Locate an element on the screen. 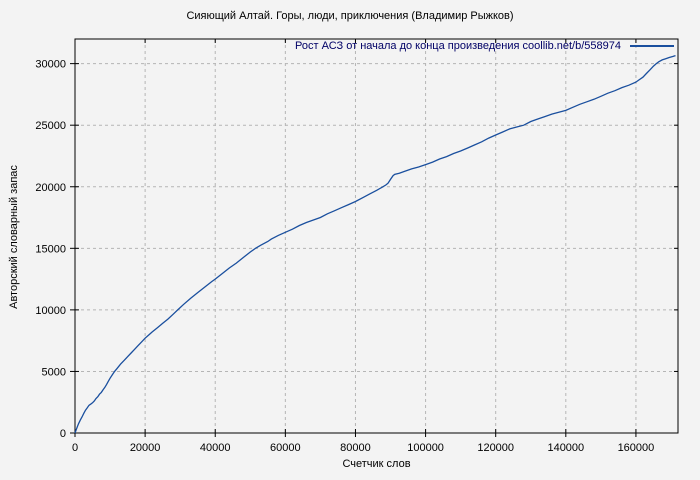  y-tick-label: 20000 is located at coordinates (50, 188).